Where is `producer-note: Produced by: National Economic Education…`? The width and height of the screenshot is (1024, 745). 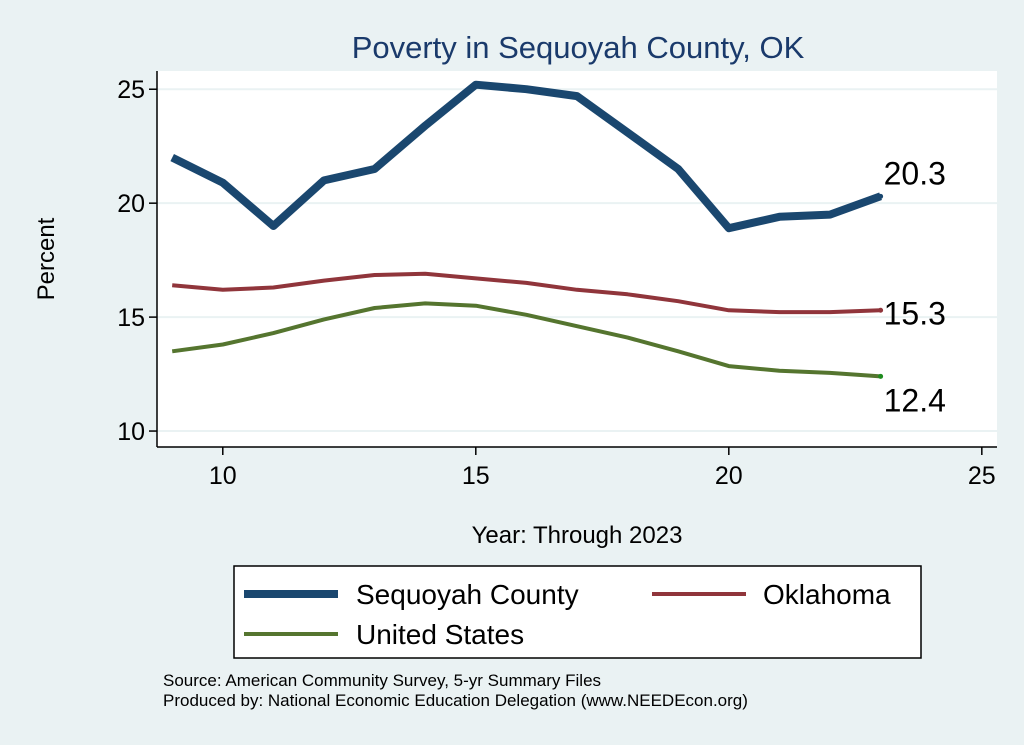
producer-note: Produced by: National Economic Education… is located at coordinates (455, 700).